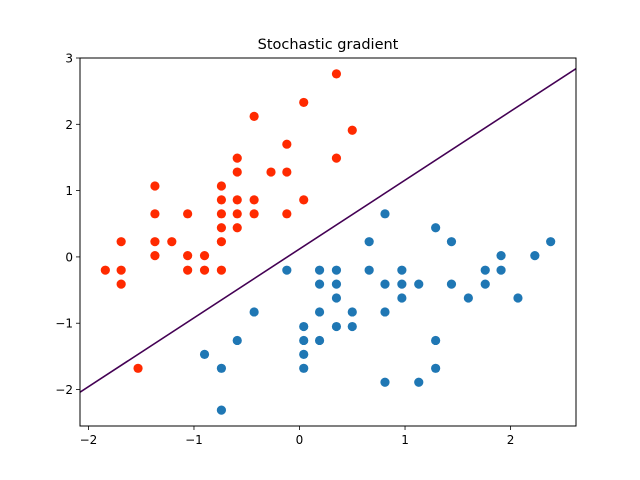  Describe the element at coordinates (69, 257) in the screenshot. I see `y-tick-label: 0` at that location.